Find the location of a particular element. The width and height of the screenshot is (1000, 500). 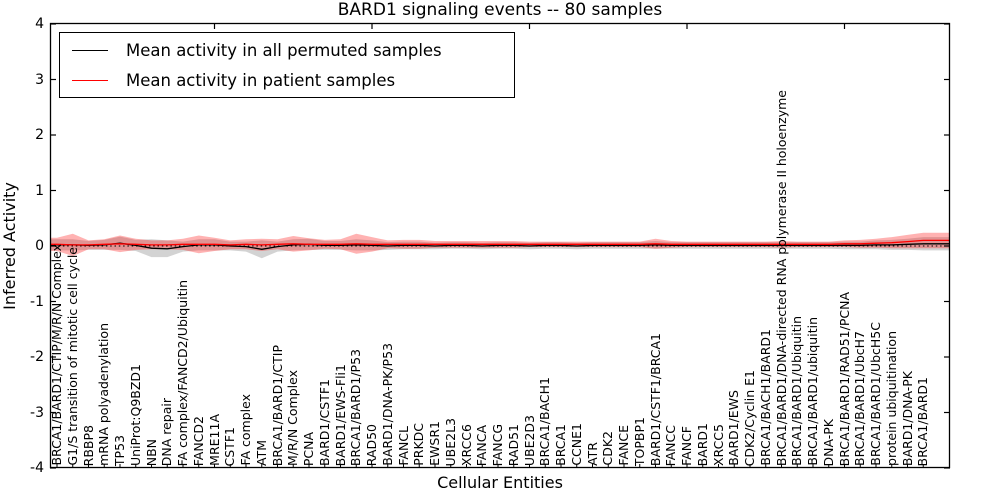

x-category-label: FA complex/FANCD2/Ubiquitin is located at coordinates (182, 372).